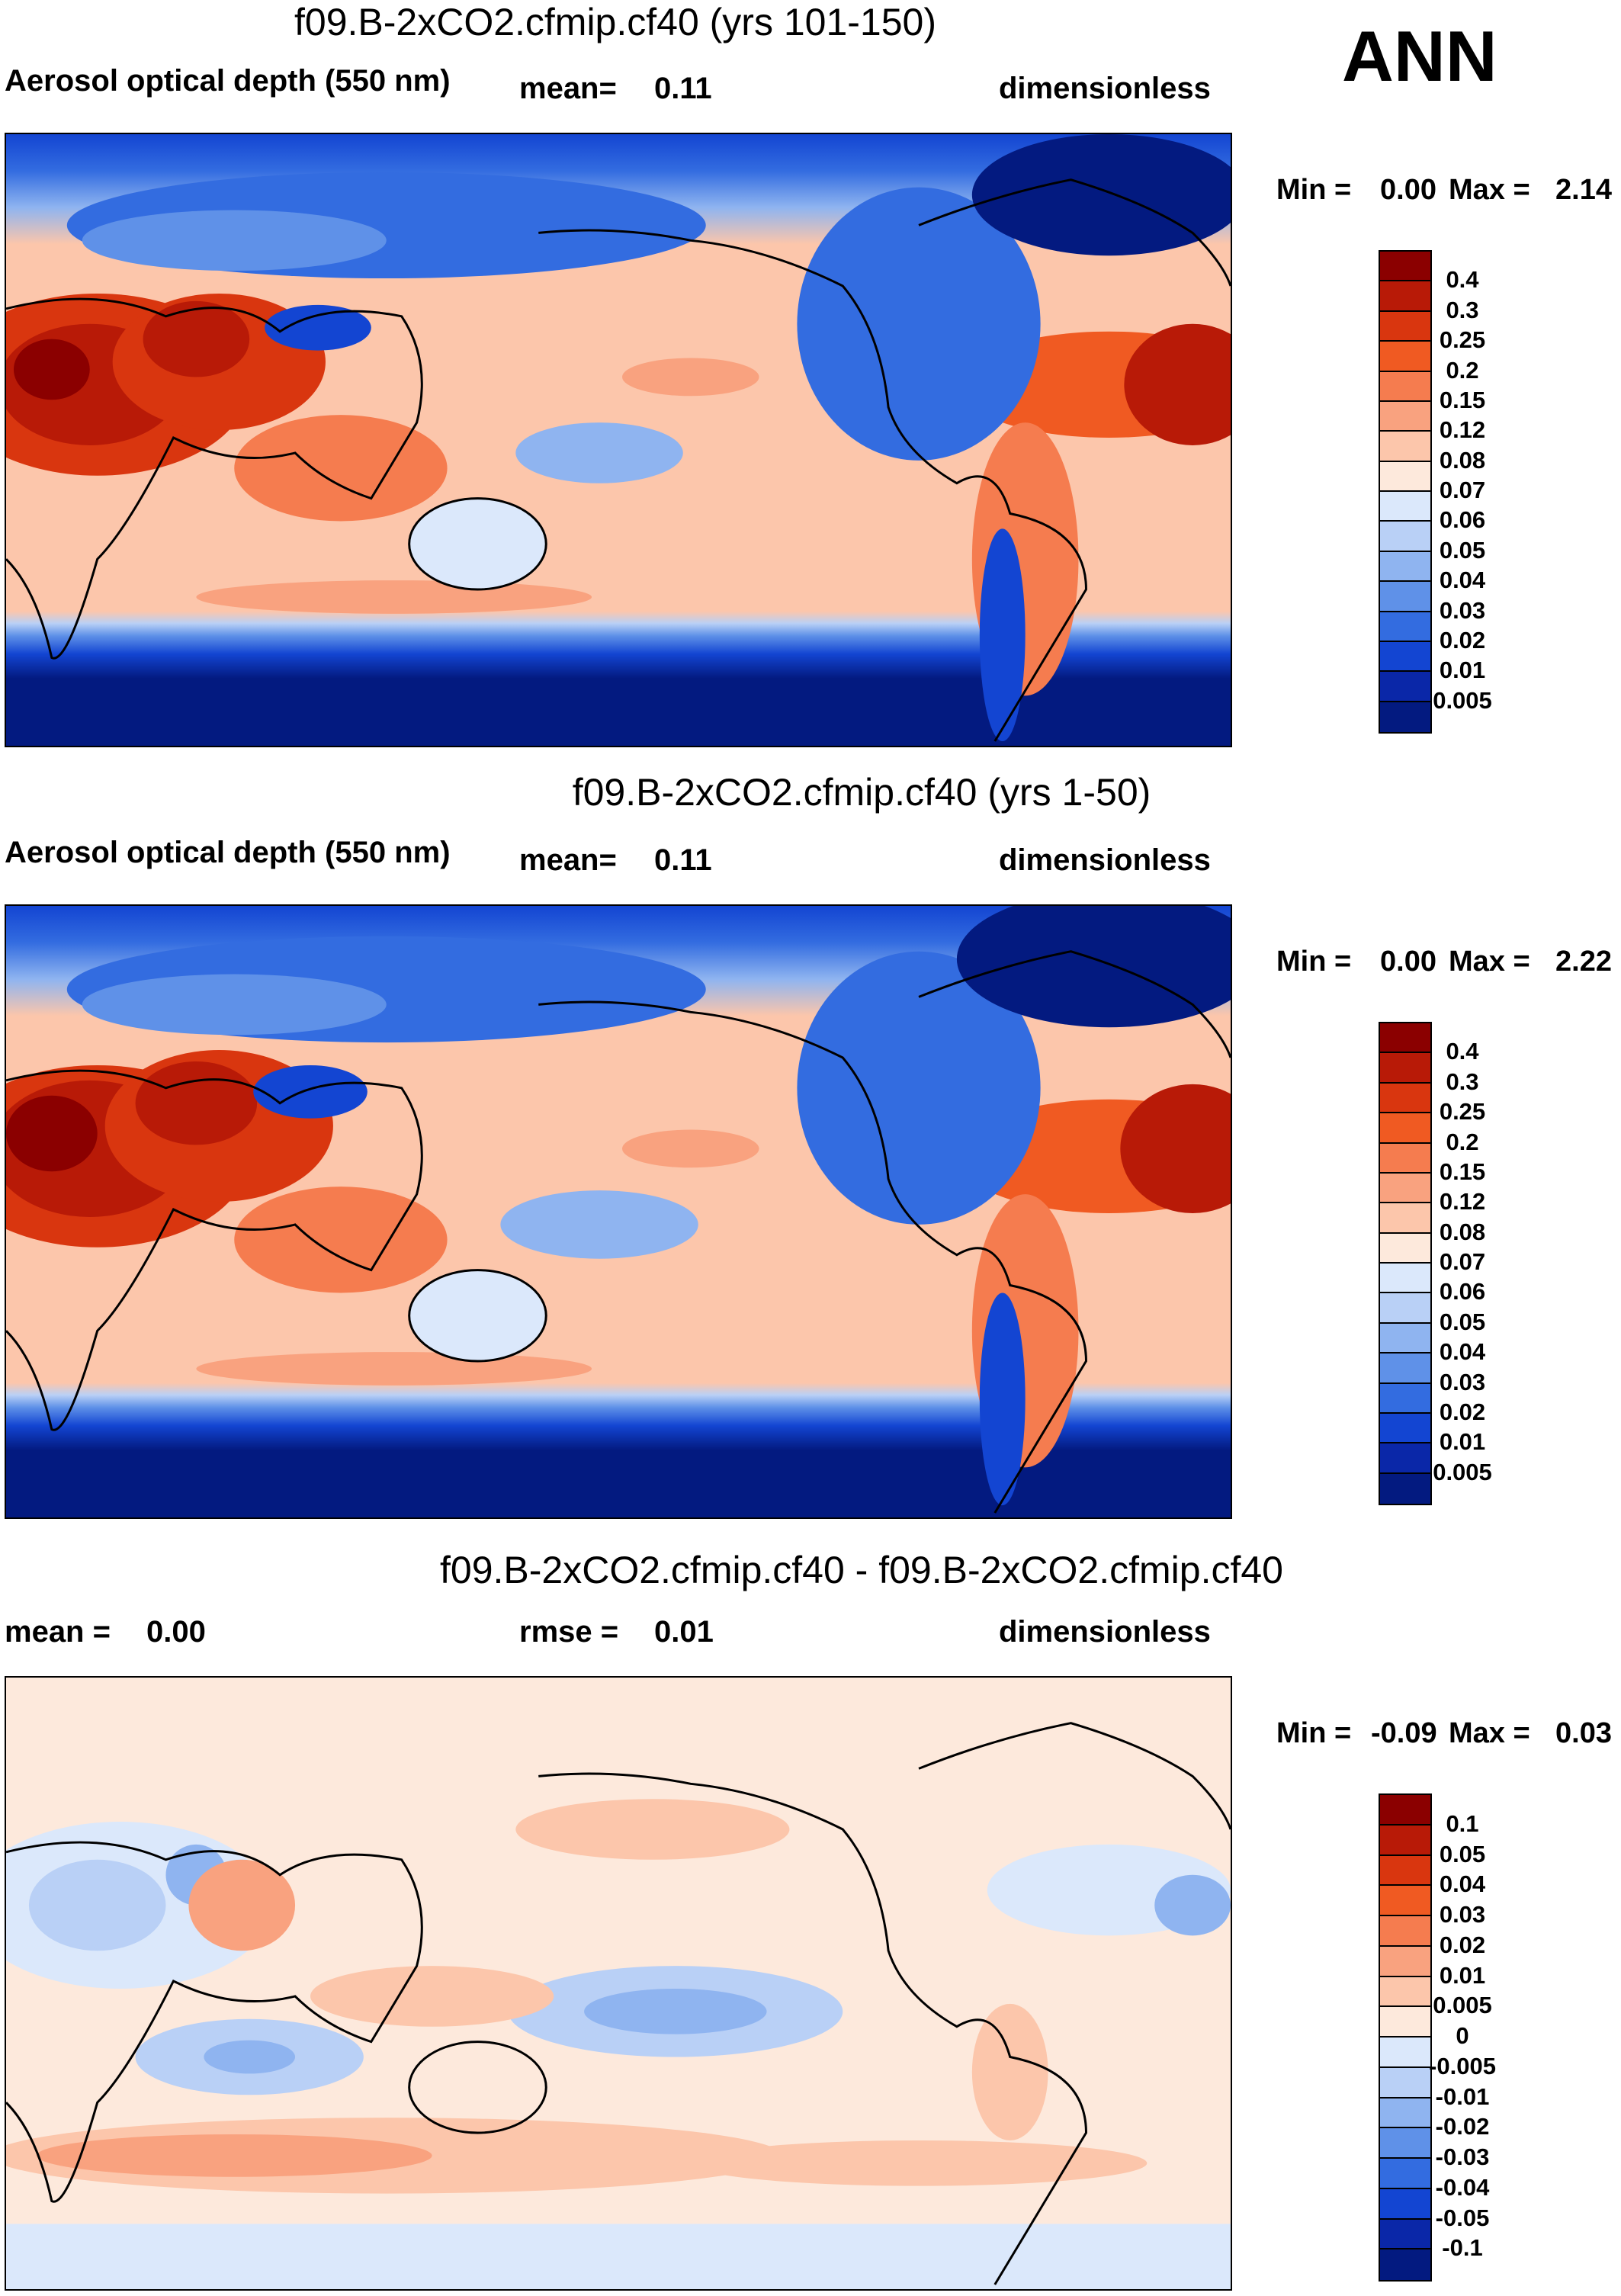 Image resolution: width=1621 pixels, height=2296 pixels. I want to click on panel2-colorbar-label: 0.02, so click(1462, 1411).